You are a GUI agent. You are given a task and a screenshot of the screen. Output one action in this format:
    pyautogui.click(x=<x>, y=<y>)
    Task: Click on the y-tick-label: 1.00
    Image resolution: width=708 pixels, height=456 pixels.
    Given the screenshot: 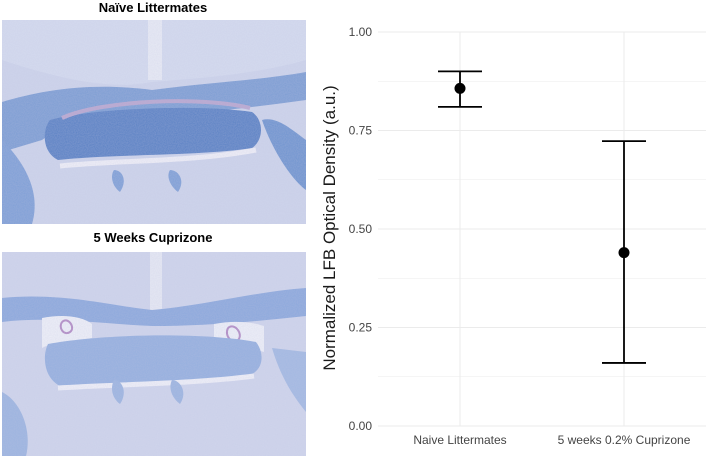 What is the action you would take?
    pyautogui.click(x=361, y=32)
    